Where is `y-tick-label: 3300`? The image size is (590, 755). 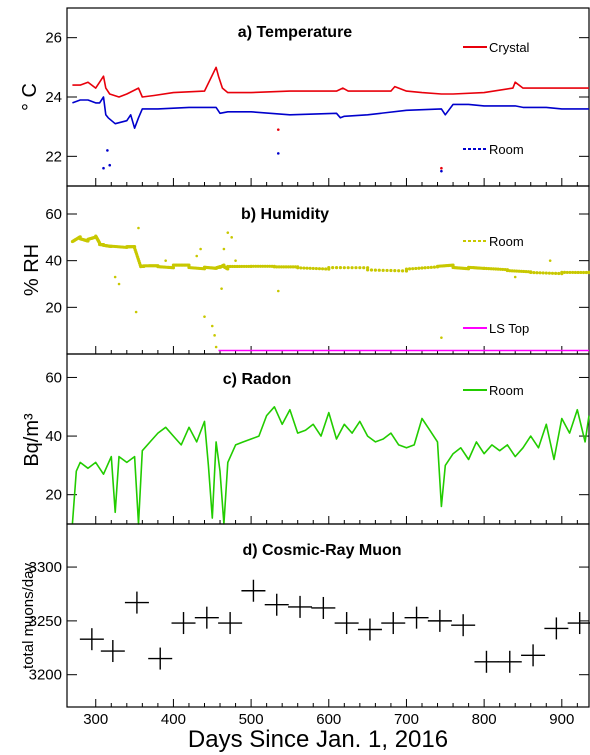
y-tick-label: 3300 is located at coordinates (45, 567).